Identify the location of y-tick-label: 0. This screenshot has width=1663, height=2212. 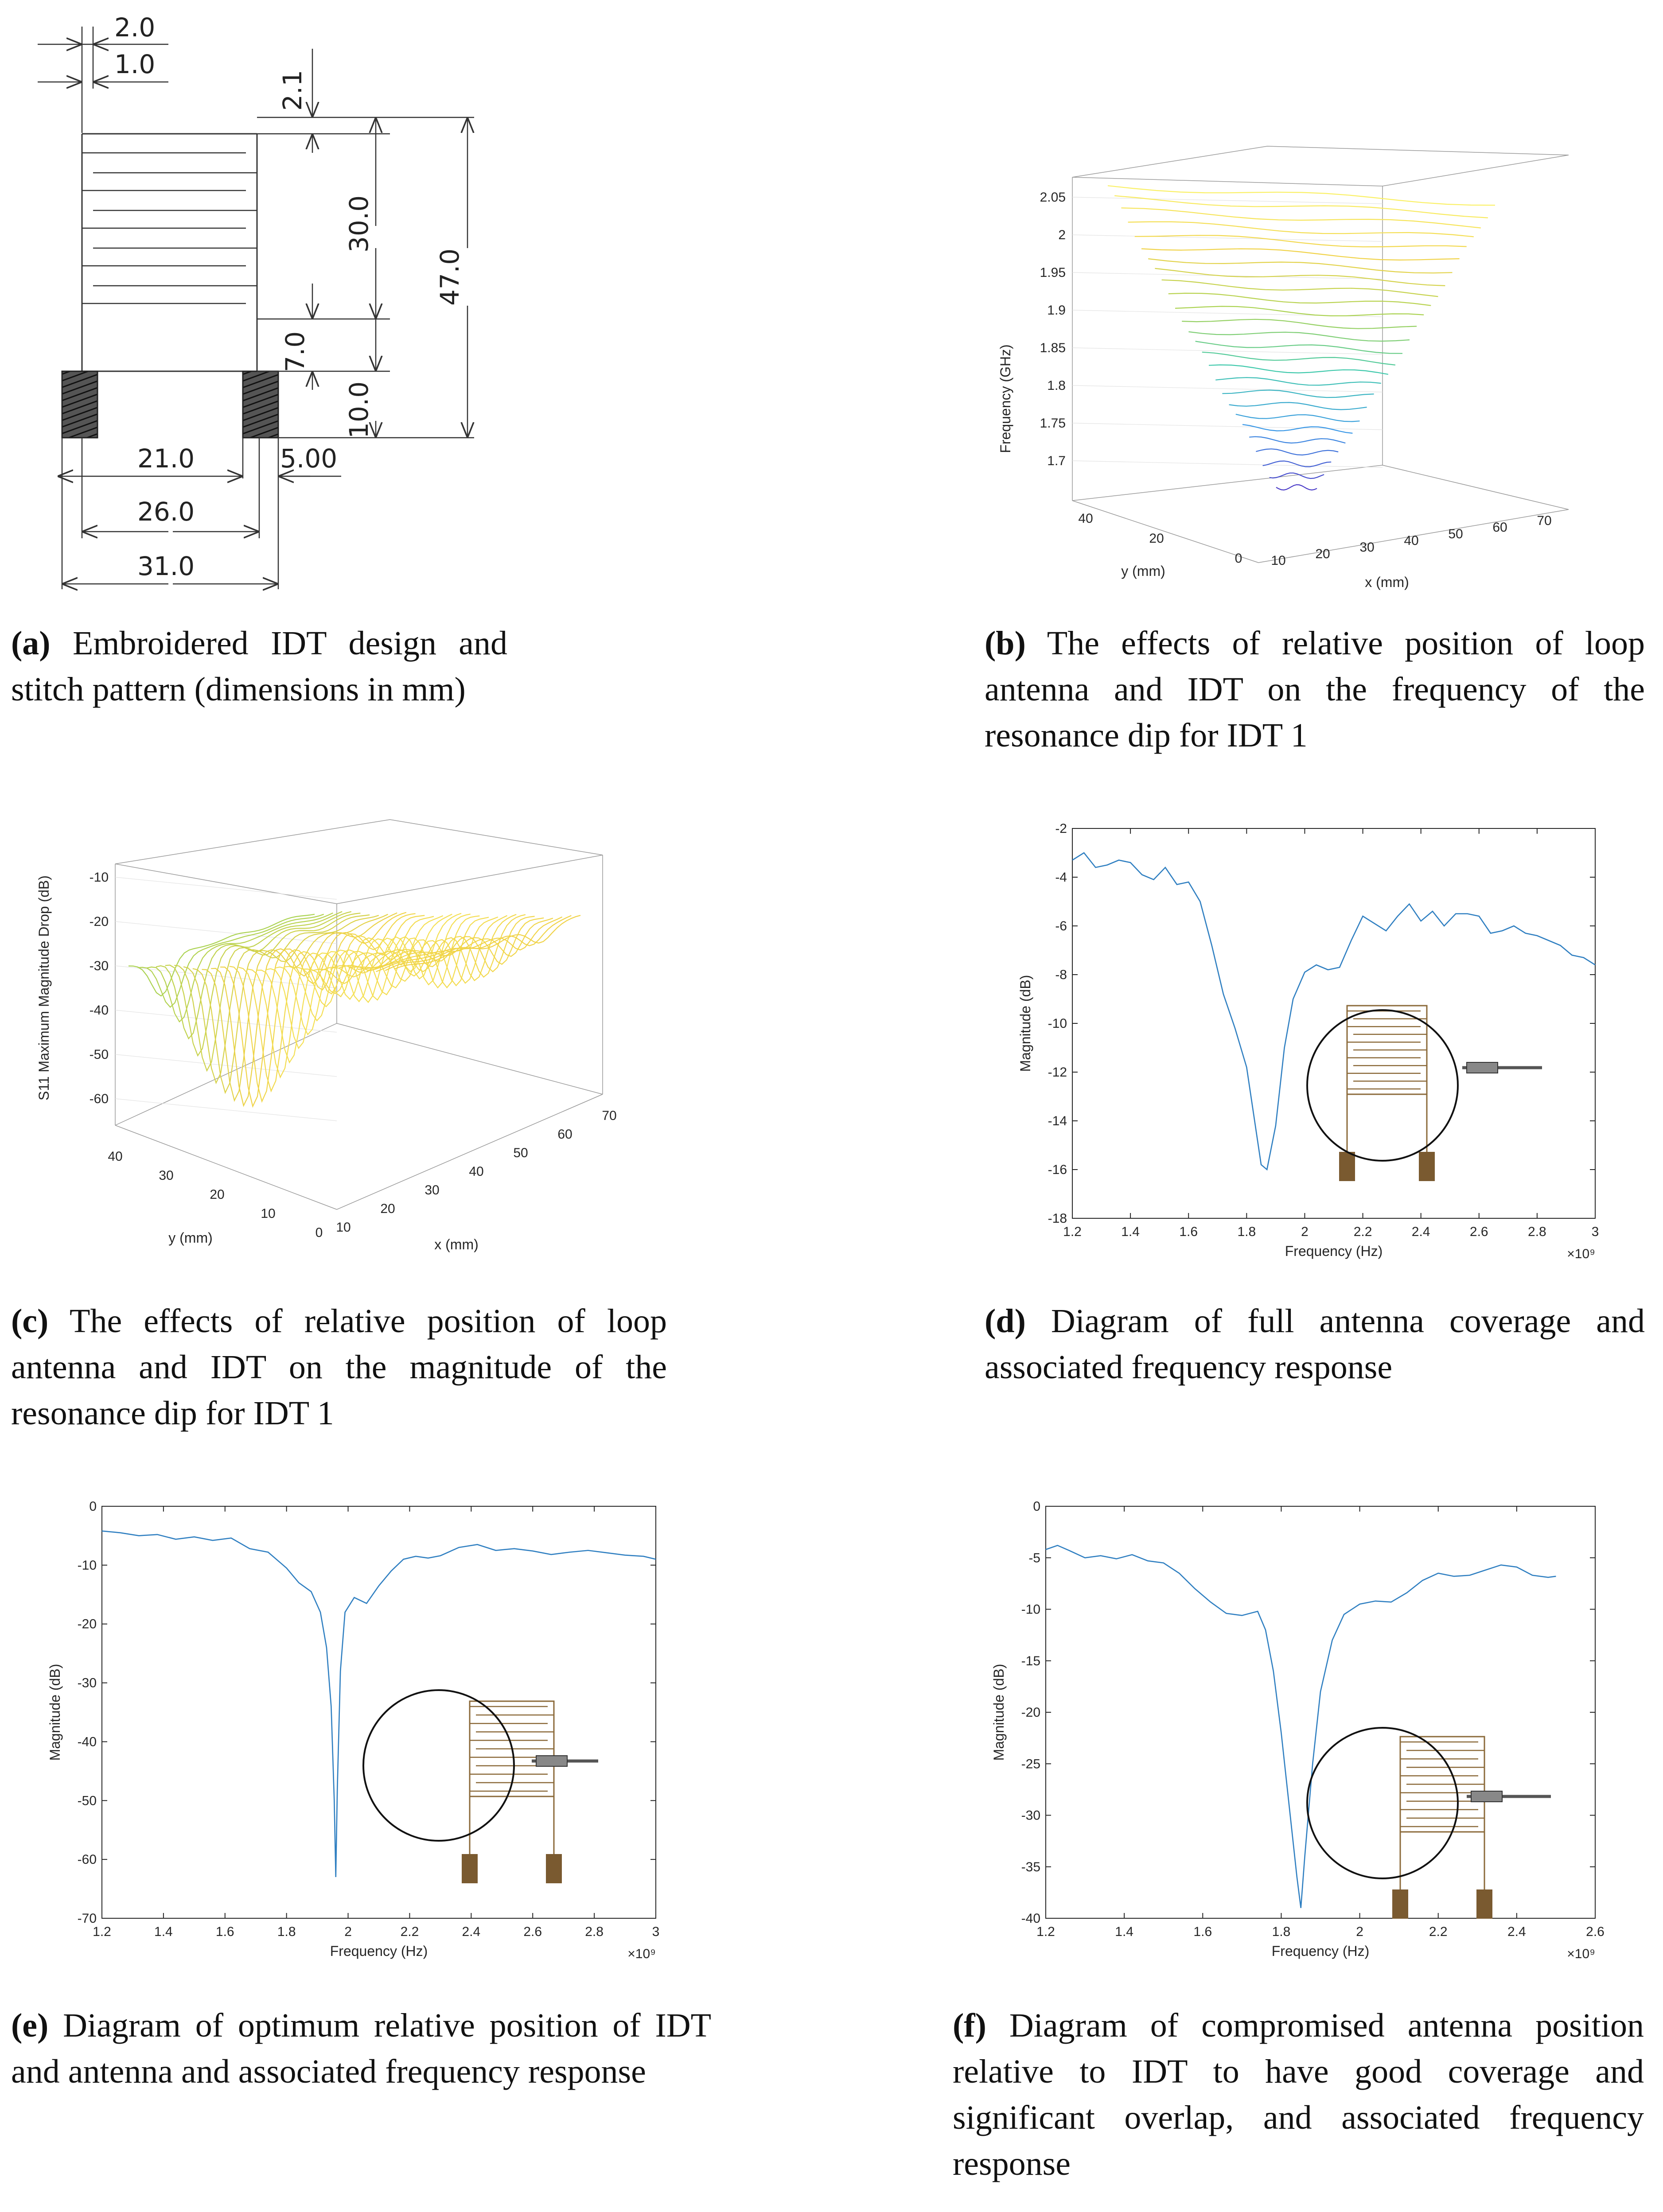
(1036, 1506).